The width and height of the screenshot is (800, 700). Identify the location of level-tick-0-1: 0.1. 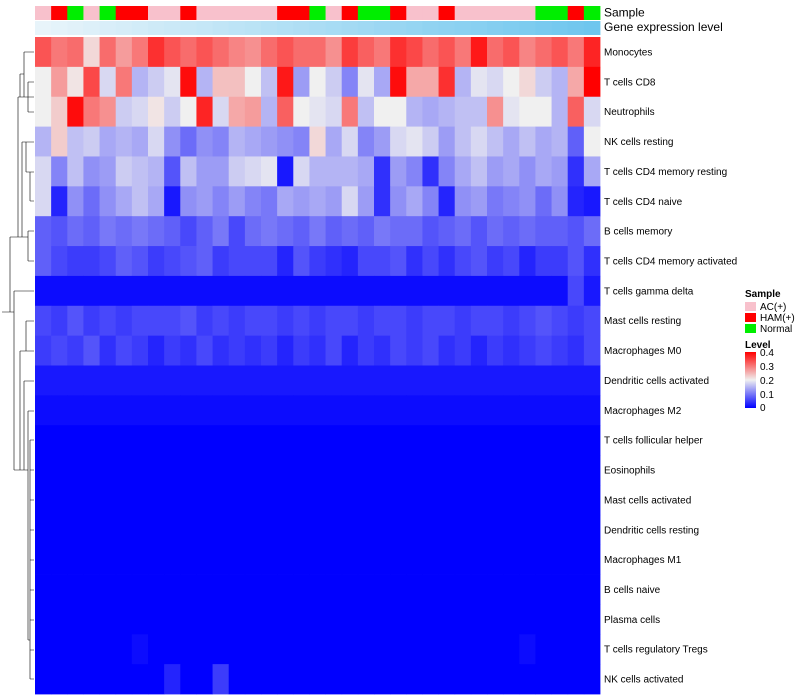
(767, 395).